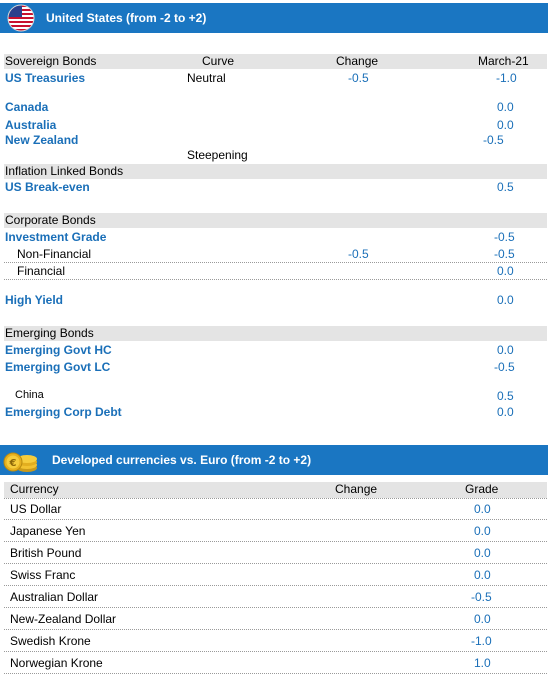 The width and height of the screenshot is (551, 694). Describe the element at coordinates (51, 61) in the screenshot. I see `header-sovereign-bonds: Sovereign Bonds` at that location.